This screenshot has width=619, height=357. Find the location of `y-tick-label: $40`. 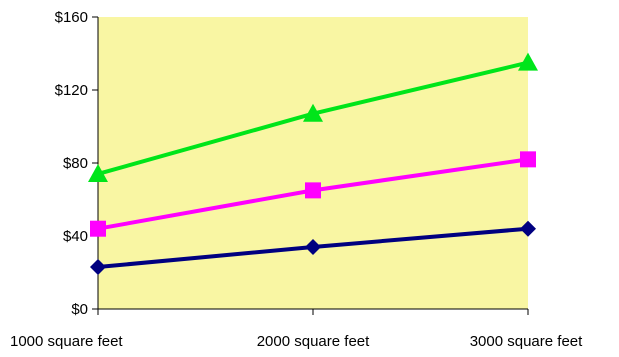

y-tick-label: $40 is located at coordinates (75, 236).